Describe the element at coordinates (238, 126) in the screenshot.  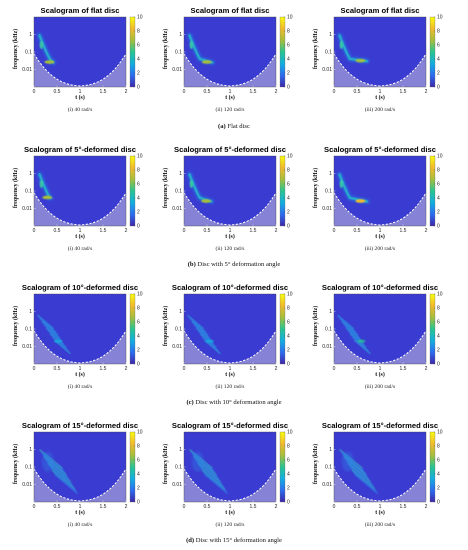
I see `row-caption-text: Flat disc` at that location.